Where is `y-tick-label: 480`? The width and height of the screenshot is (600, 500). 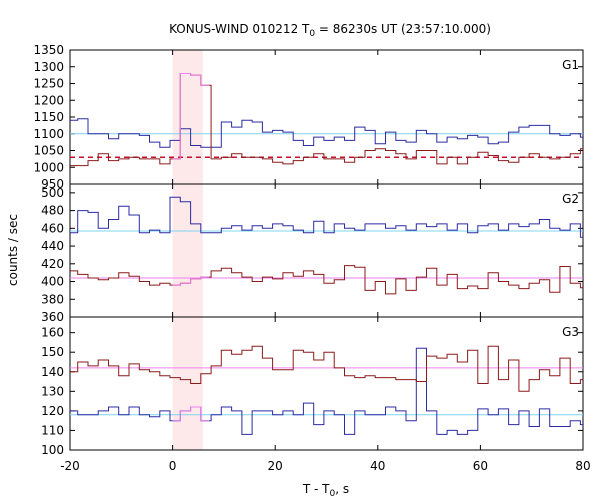
y-tick-label: 480 is located at coordinates (52, 211).